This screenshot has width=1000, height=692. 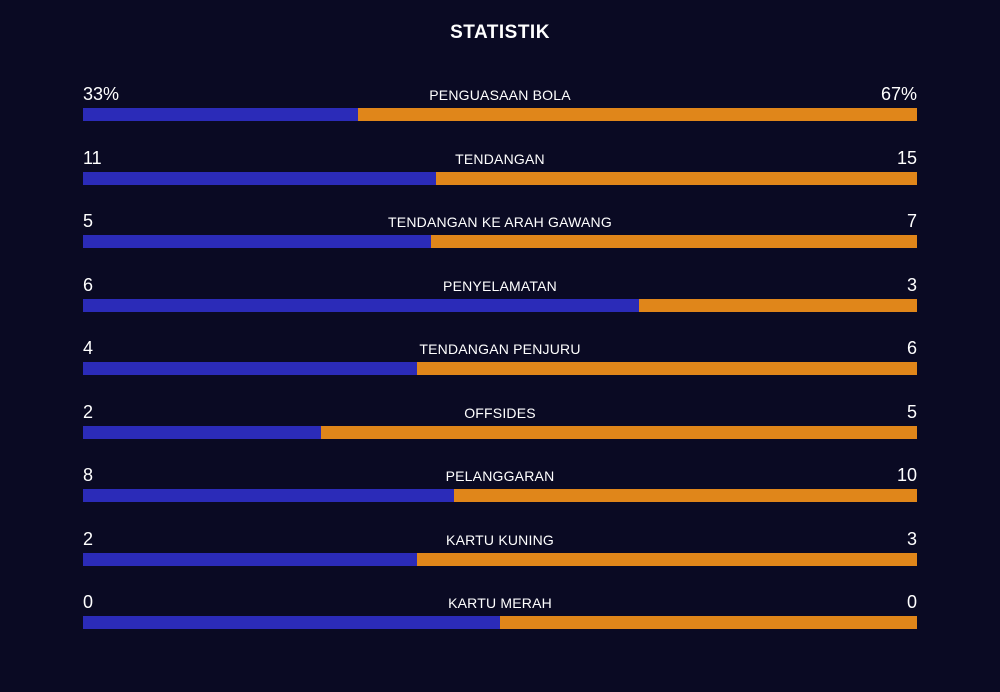 I want to click on stat-label: PENYELAMATAN, so click(x=500, y=285).